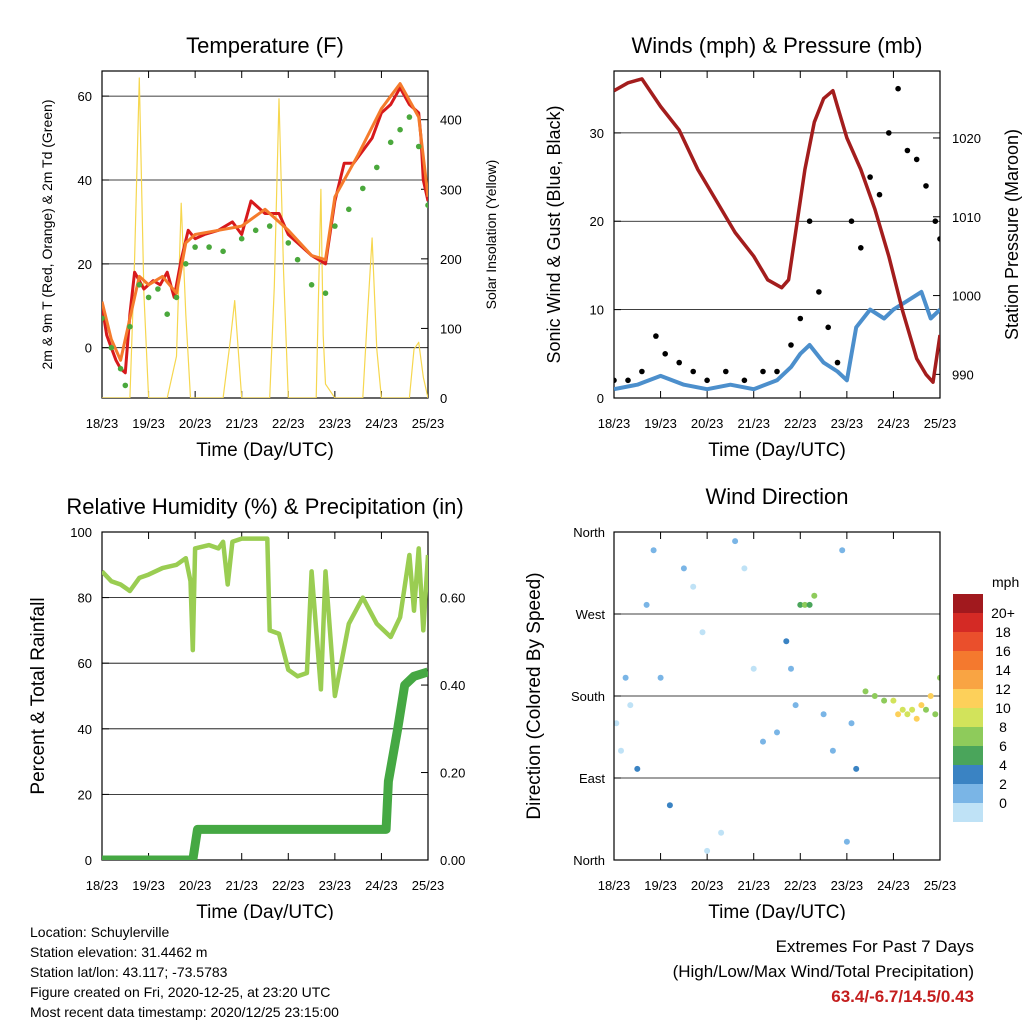 This screenshot has height=1024, width=1024. What do you see at coordinates (589, 532) in the screenshot?
I see `y-tick-label: North` at bounding box center [589, 532].